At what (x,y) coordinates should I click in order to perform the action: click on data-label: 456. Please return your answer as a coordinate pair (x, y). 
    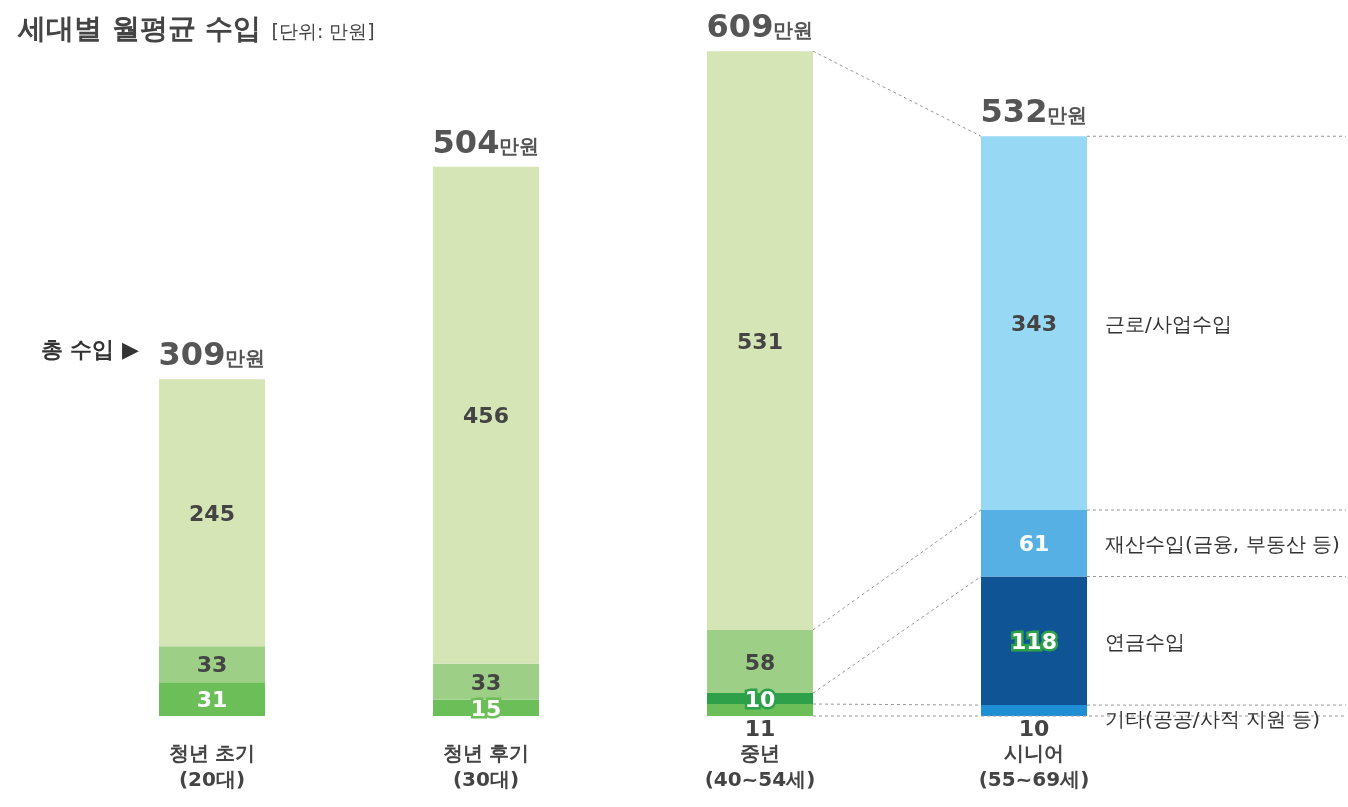
    Looking at the image, I should click on (486, 416).